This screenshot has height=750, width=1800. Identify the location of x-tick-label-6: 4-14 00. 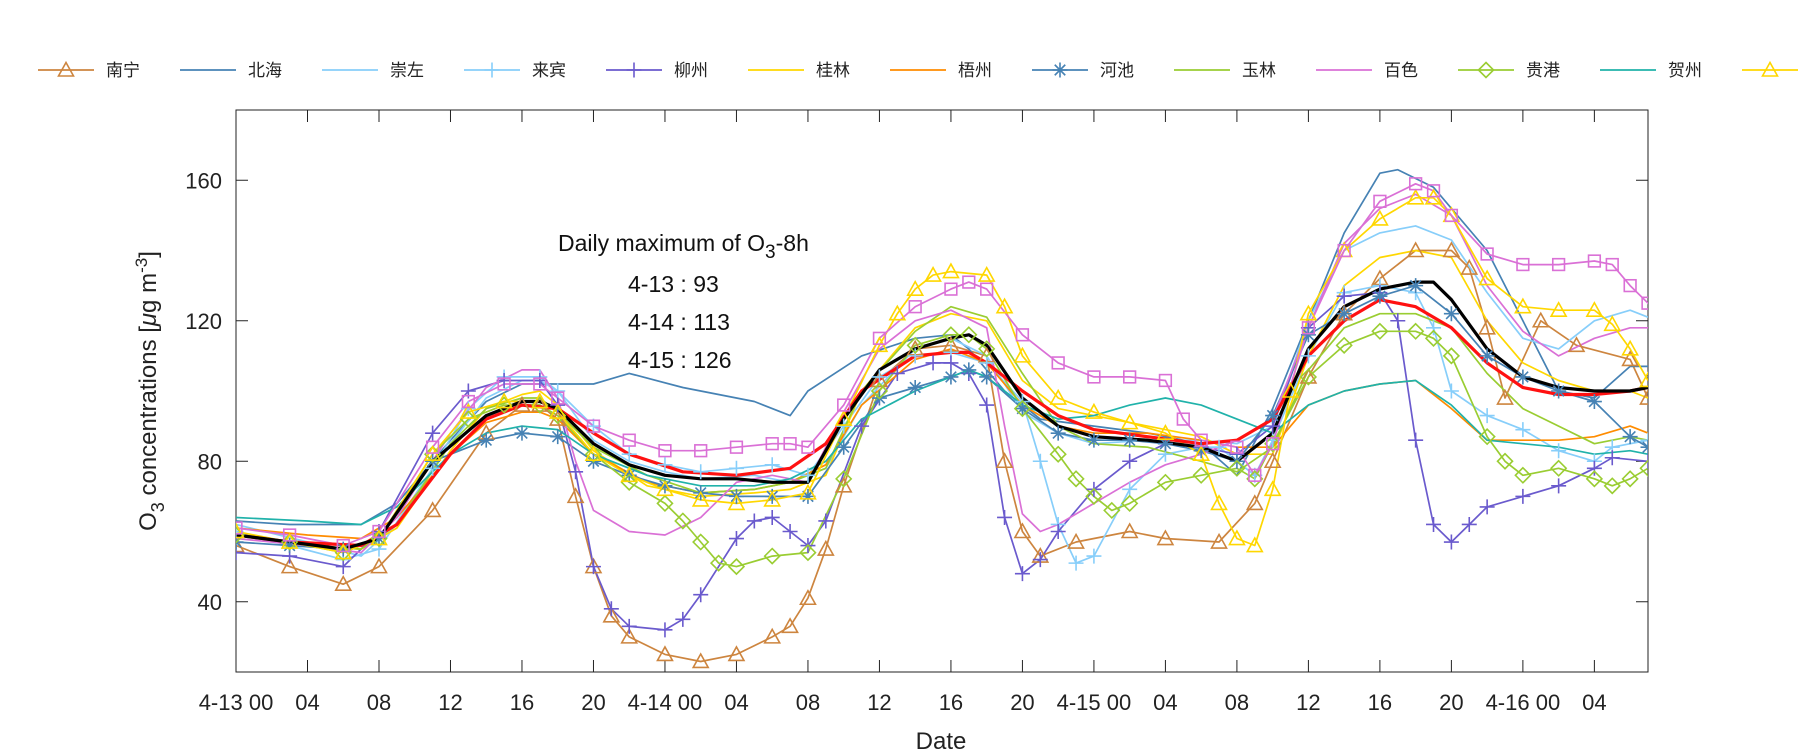
(665, 702).